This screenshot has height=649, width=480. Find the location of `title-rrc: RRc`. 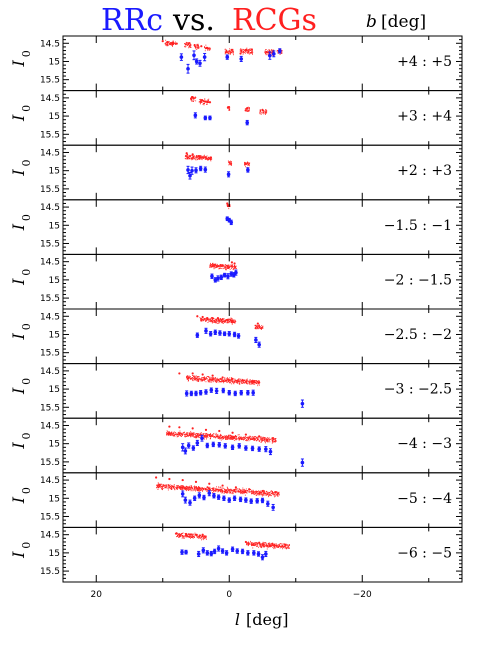

title-rrc: RRc is located at coordinates (132, 20).